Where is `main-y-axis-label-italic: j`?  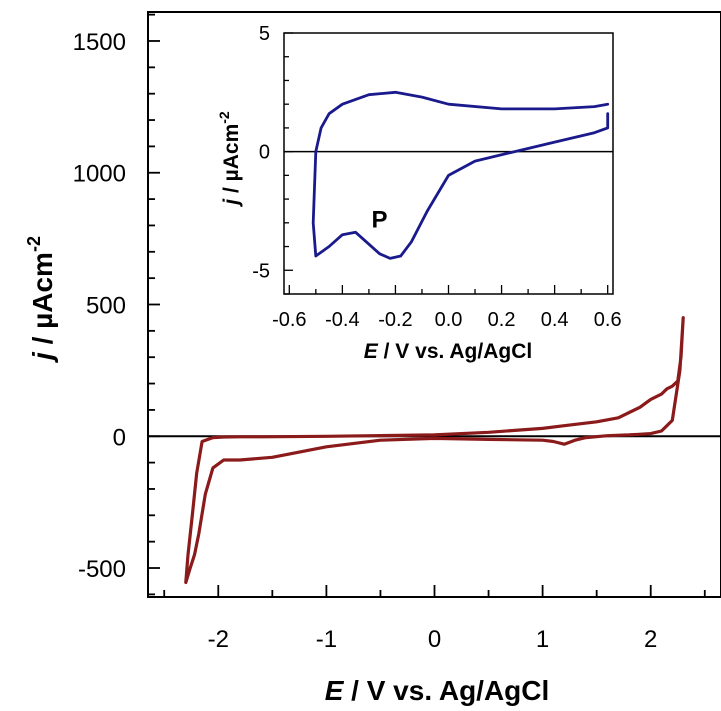
main-y-axis-label-italic: j is located at coordinates (42, 357).